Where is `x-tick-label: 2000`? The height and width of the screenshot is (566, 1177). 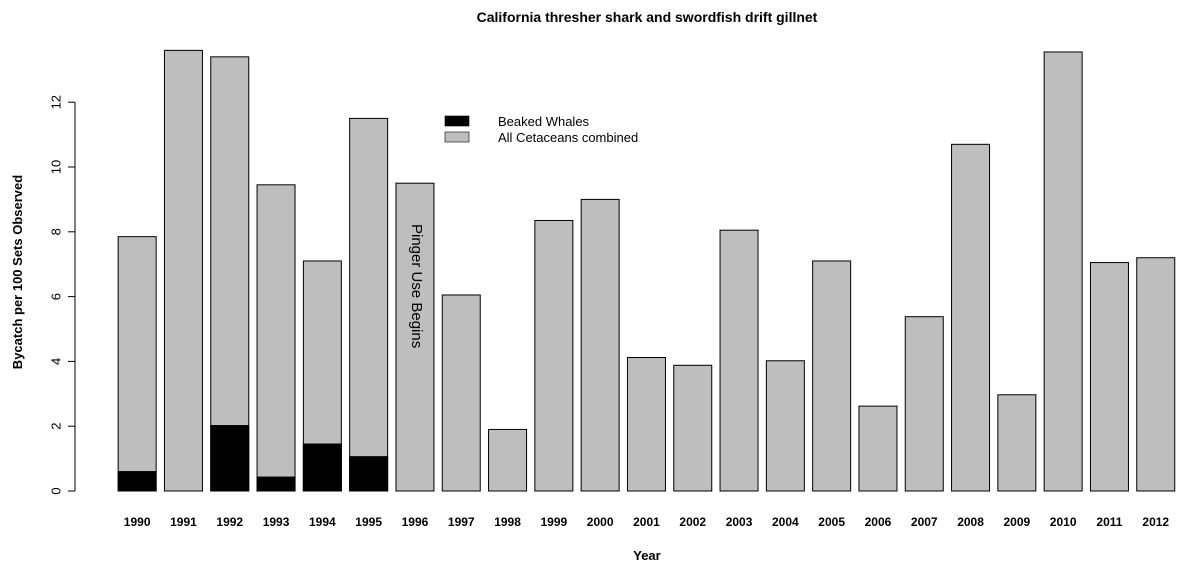 x-tick-label: 2000 is located at coordinates (600, 522).